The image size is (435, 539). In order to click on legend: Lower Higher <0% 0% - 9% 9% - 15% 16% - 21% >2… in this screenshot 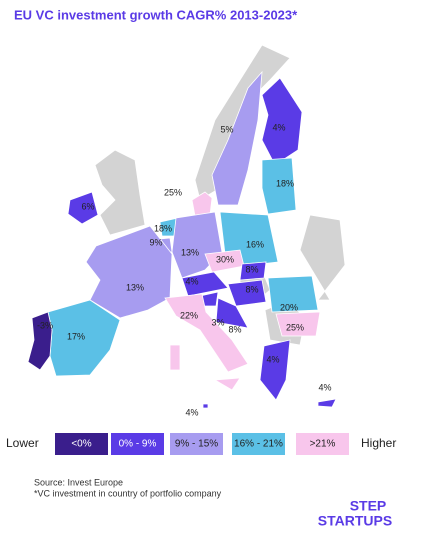, I will do `click(201, 444)`.